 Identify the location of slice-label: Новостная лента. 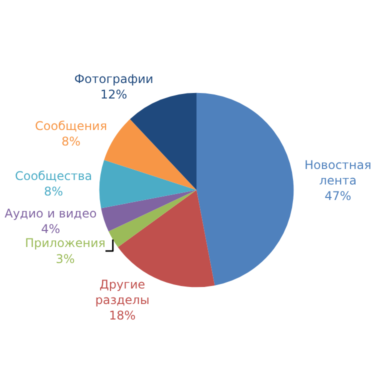
(338, 173).